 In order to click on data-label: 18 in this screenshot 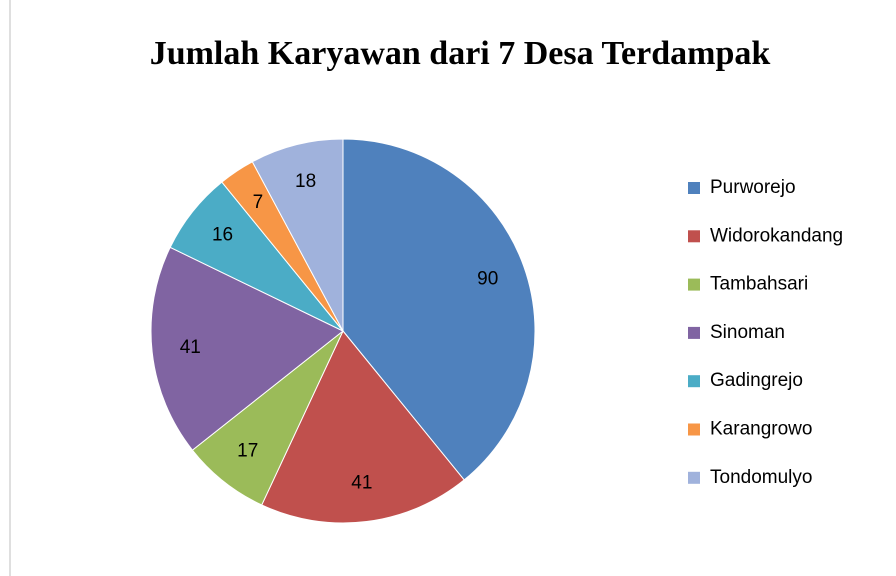, I will do `click(305, 181)`.